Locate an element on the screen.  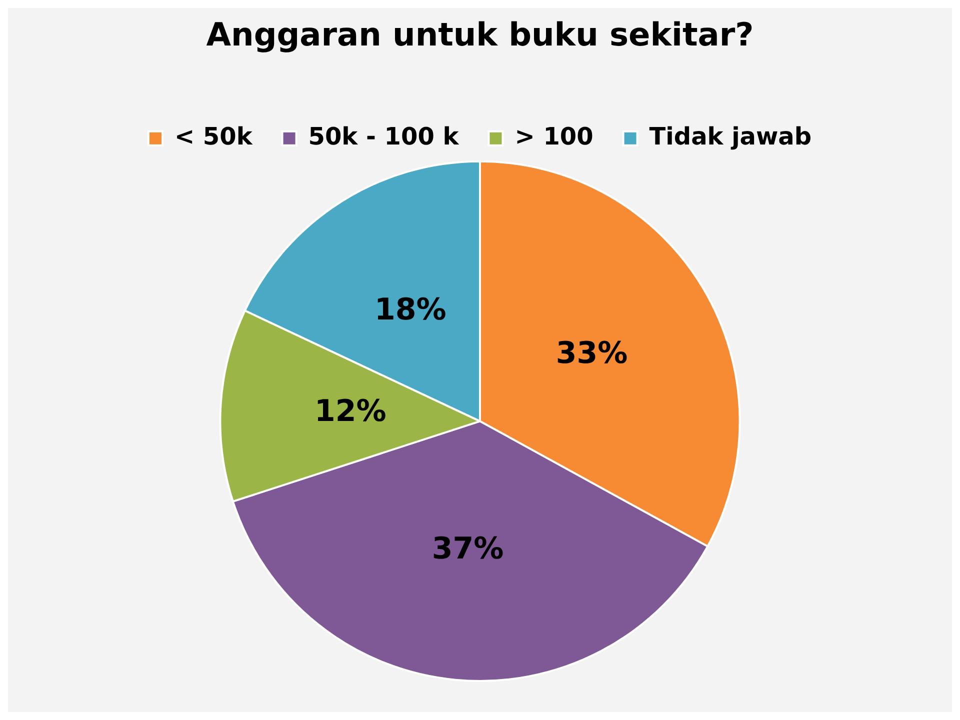
data-label: 18% is located at coordinates (410, 310).